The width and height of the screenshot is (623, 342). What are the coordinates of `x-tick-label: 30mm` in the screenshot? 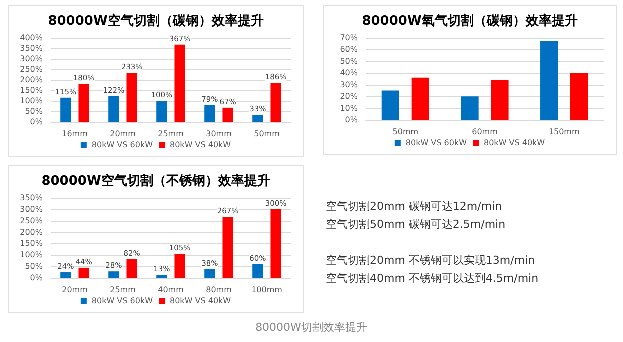 It's located at (219, 134).